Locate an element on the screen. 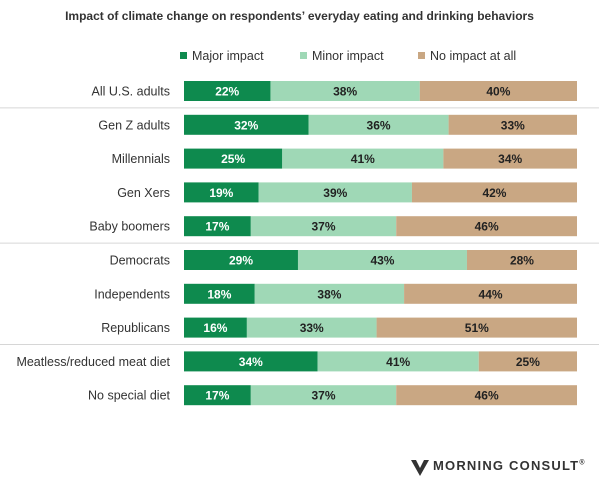 This screenshot has height=482, width=599. legend-swatch-none is located at coordinates (421, 55).